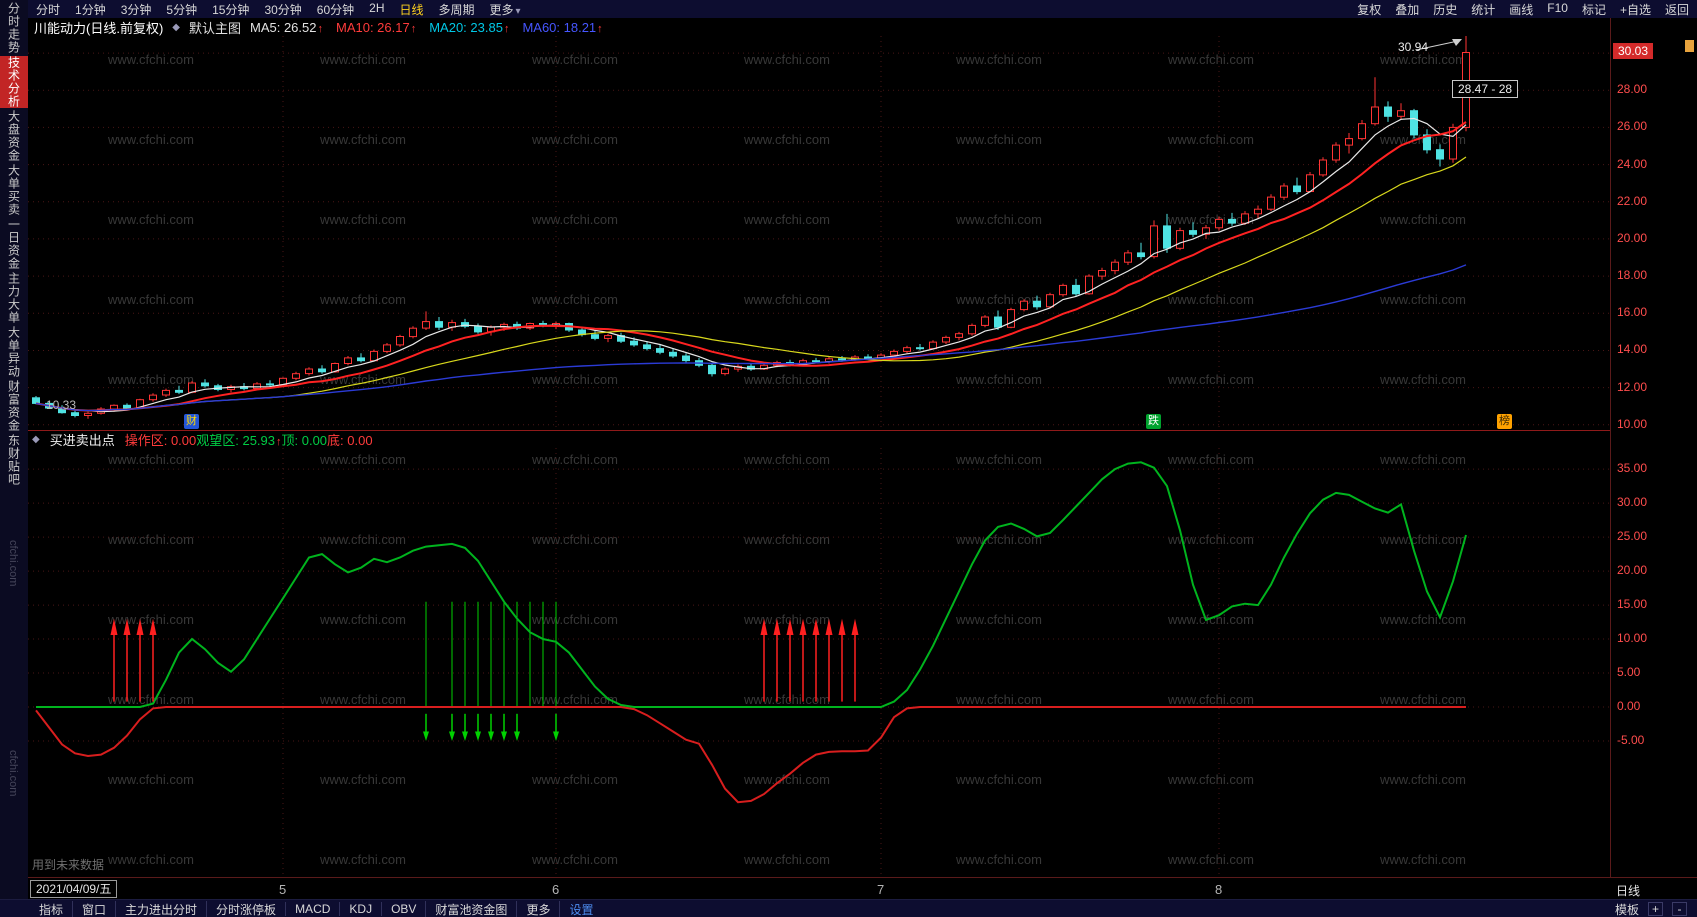 This screenshot has height=917, width=1697. Describe the element at coordinates (1629, 706) in the screenshot. I see `indicator-axis-label: 0.00` at that location.